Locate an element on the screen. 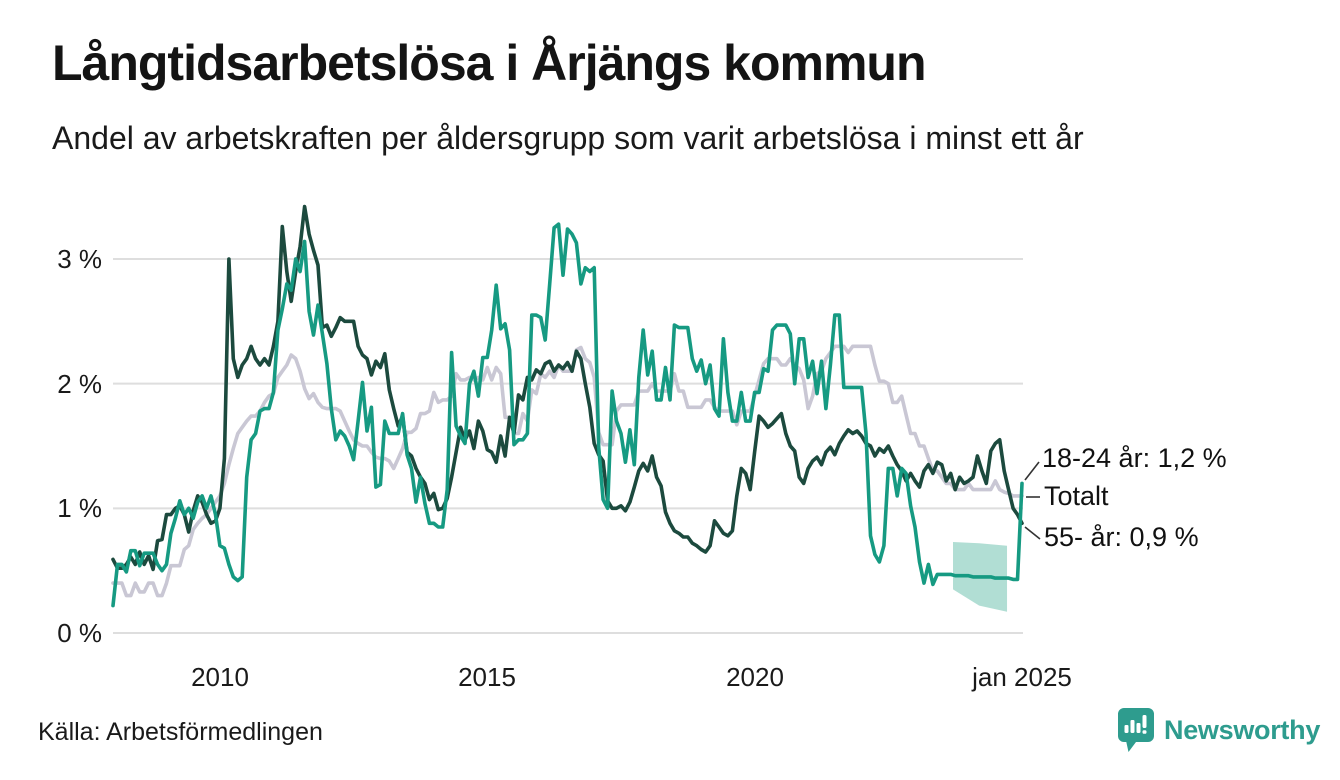  xtick-jan-2025: jan 2025 is located at coordinates (1022, 677).